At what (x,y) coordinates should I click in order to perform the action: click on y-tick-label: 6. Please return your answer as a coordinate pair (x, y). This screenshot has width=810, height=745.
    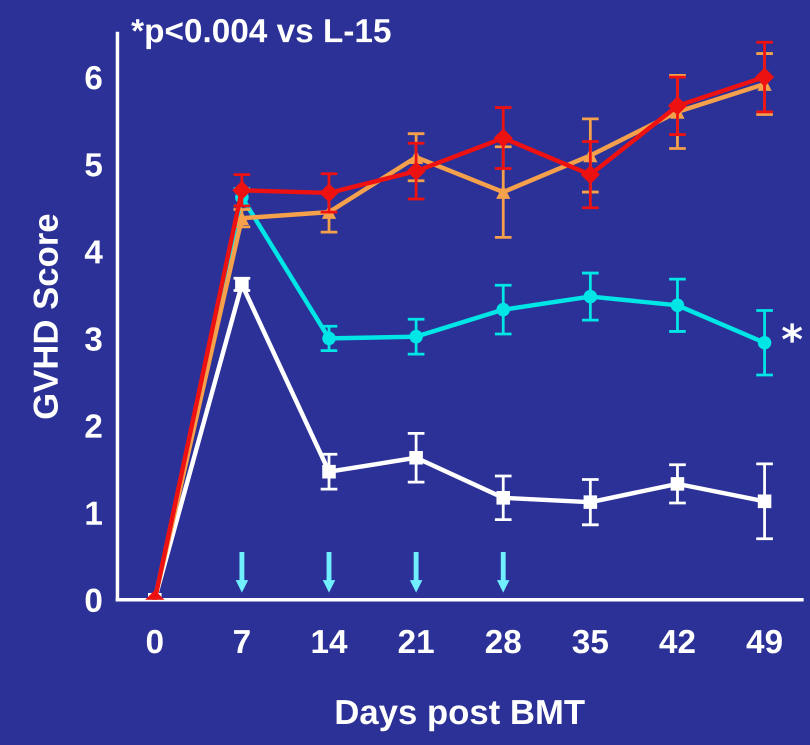
    Looking at the image, I should click on (94, 78).